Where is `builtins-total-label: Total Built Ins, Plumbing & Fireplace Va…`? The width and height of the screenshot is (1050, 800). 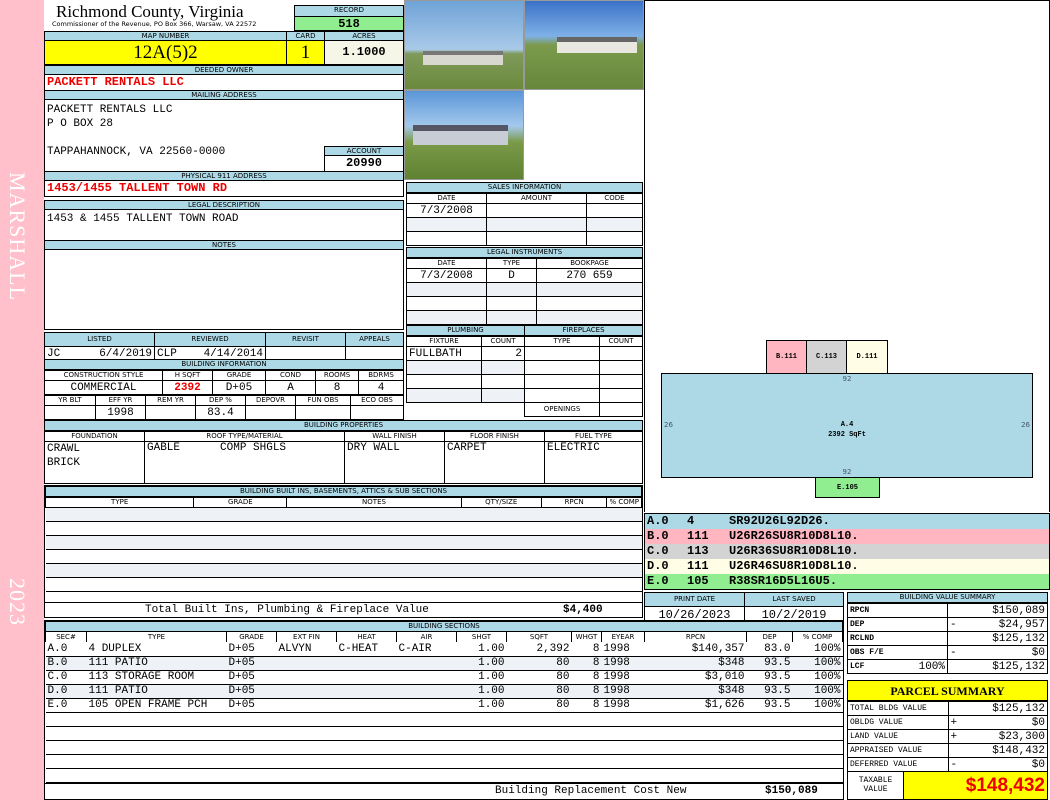
builtins-total-label: Total Built Ins, Plumbing & Fireplace Va… is located at coordinates (287, 610).